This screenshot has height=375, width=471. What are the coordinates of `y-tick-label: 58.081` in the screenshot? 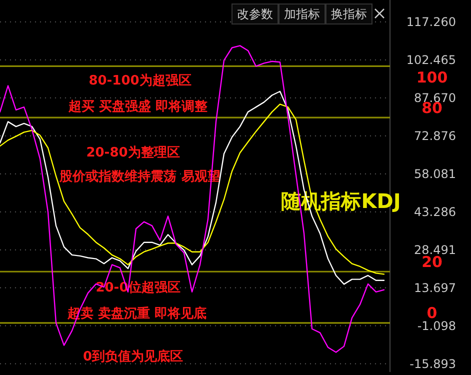 It's located at (435, 174).